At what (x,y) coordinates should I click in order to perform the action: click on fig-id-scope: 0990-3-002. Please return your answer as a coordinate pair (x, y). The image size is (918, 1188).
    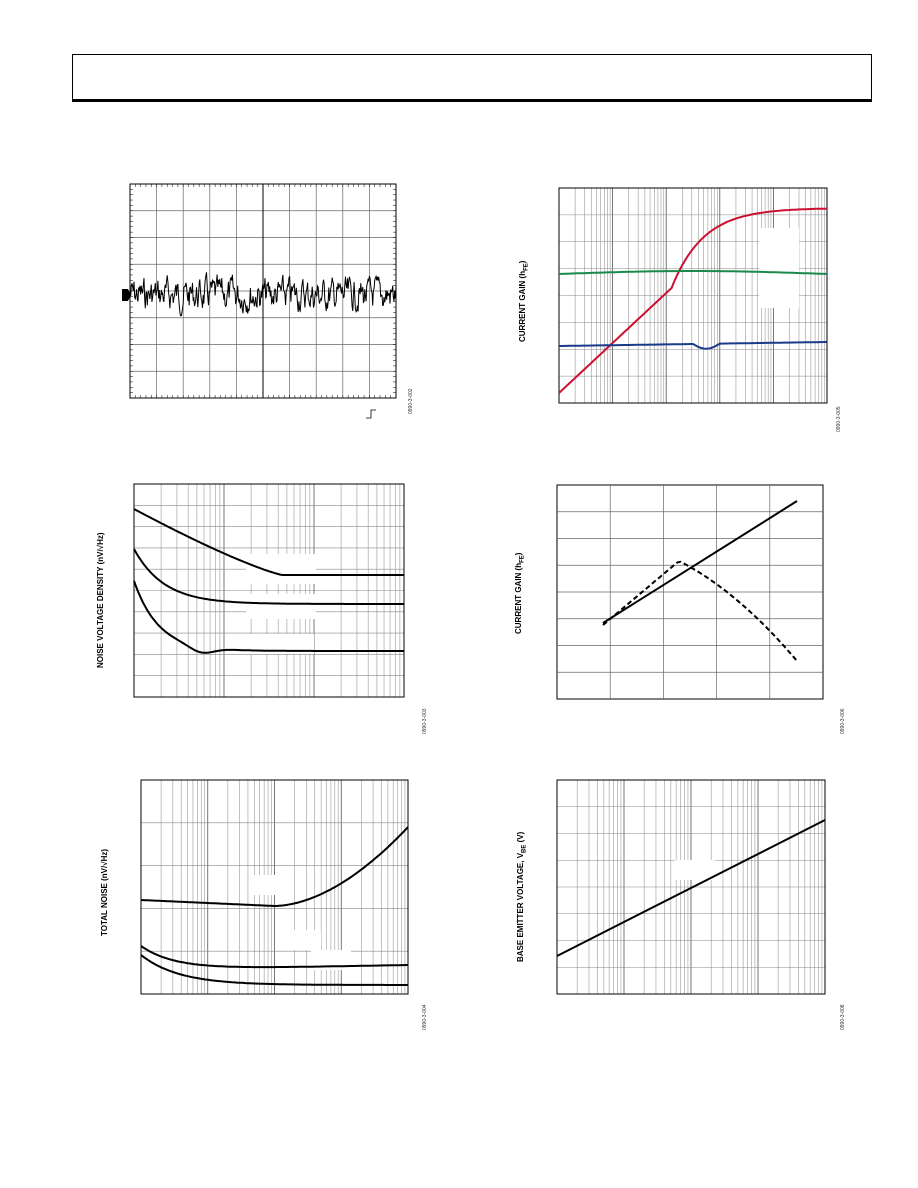
    Looking at the image, I should click on (411, 401).